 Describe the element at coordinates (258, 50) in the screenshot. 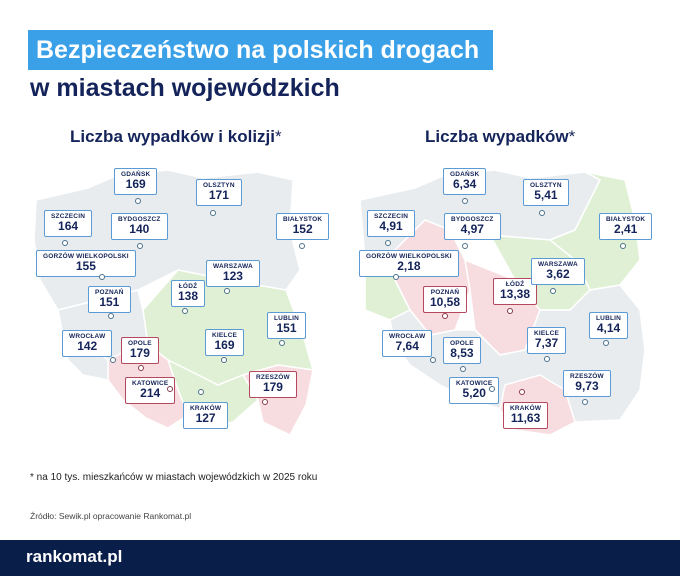

I see `title: Bezpieczeństwo na polskich drogach` at that location.